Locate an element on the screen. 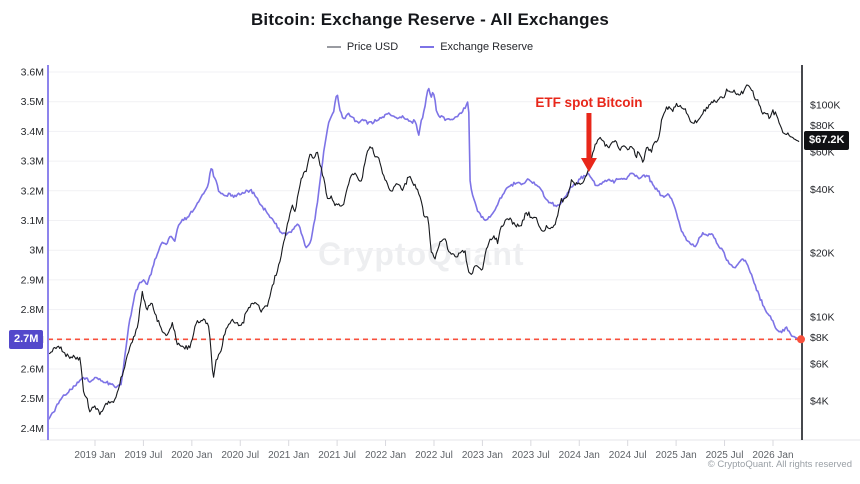 This screenshot has width=860, height=484. legend-item-price-usd: Price USD is located at coordinates (362, 47).